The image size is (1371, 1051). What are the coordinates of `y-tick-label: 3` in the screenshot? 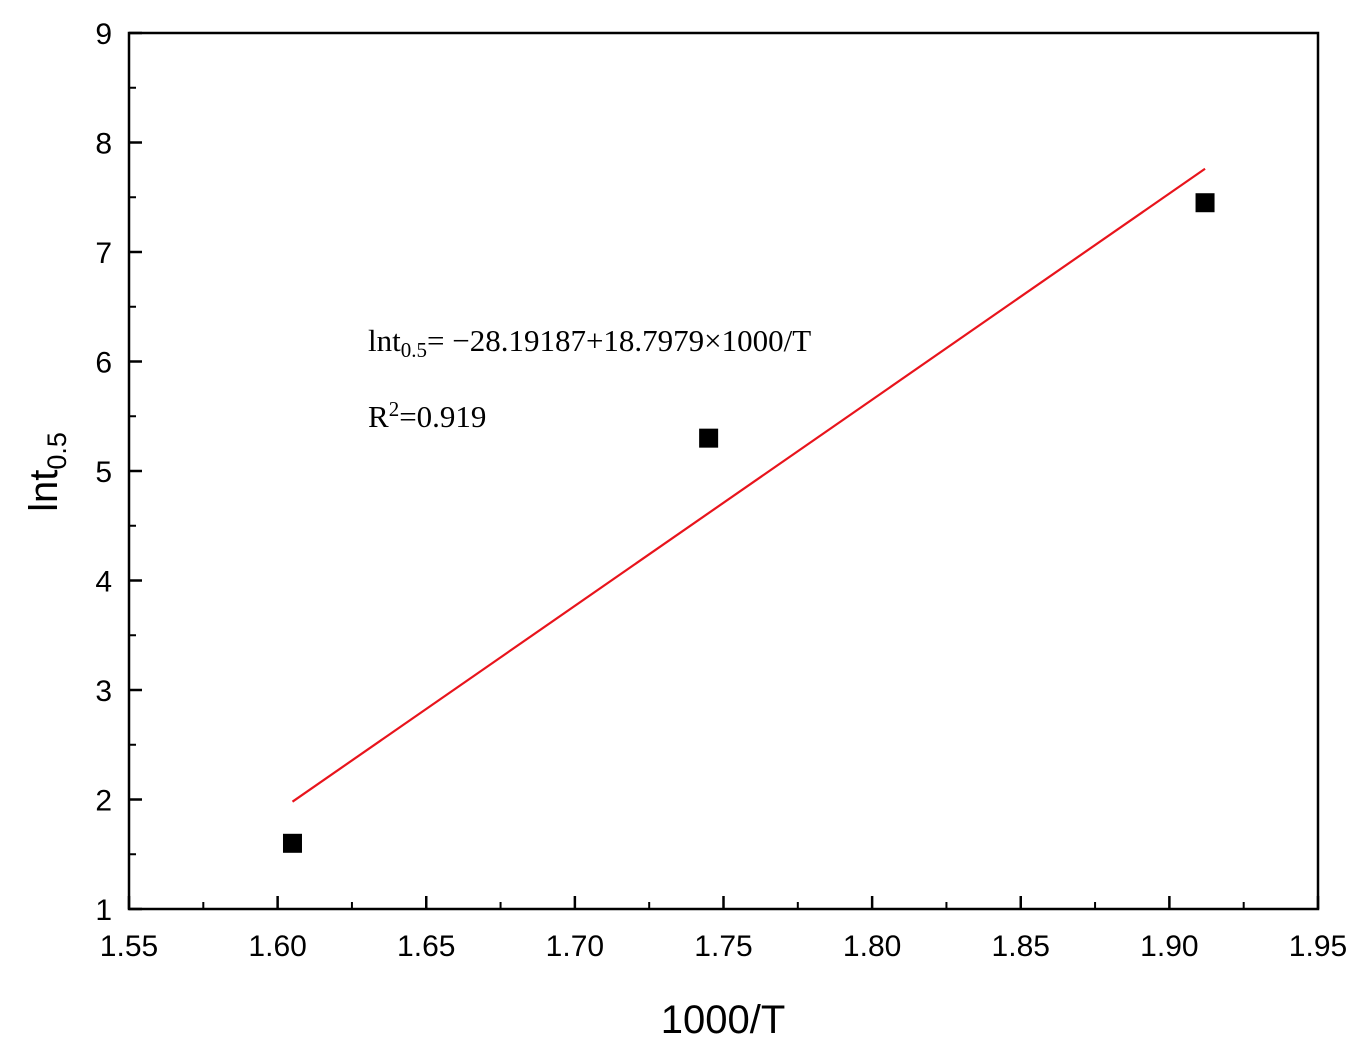 It's located at (103, 691).